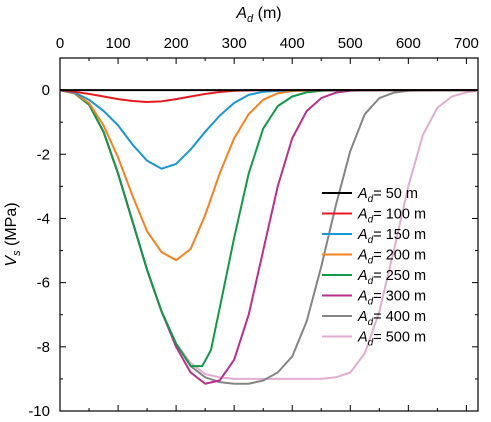  What do you see at coordinates (267, 13) in the screenshot?
I see `x-axis-title-unit: (m)` at bounding box center [267, 13].